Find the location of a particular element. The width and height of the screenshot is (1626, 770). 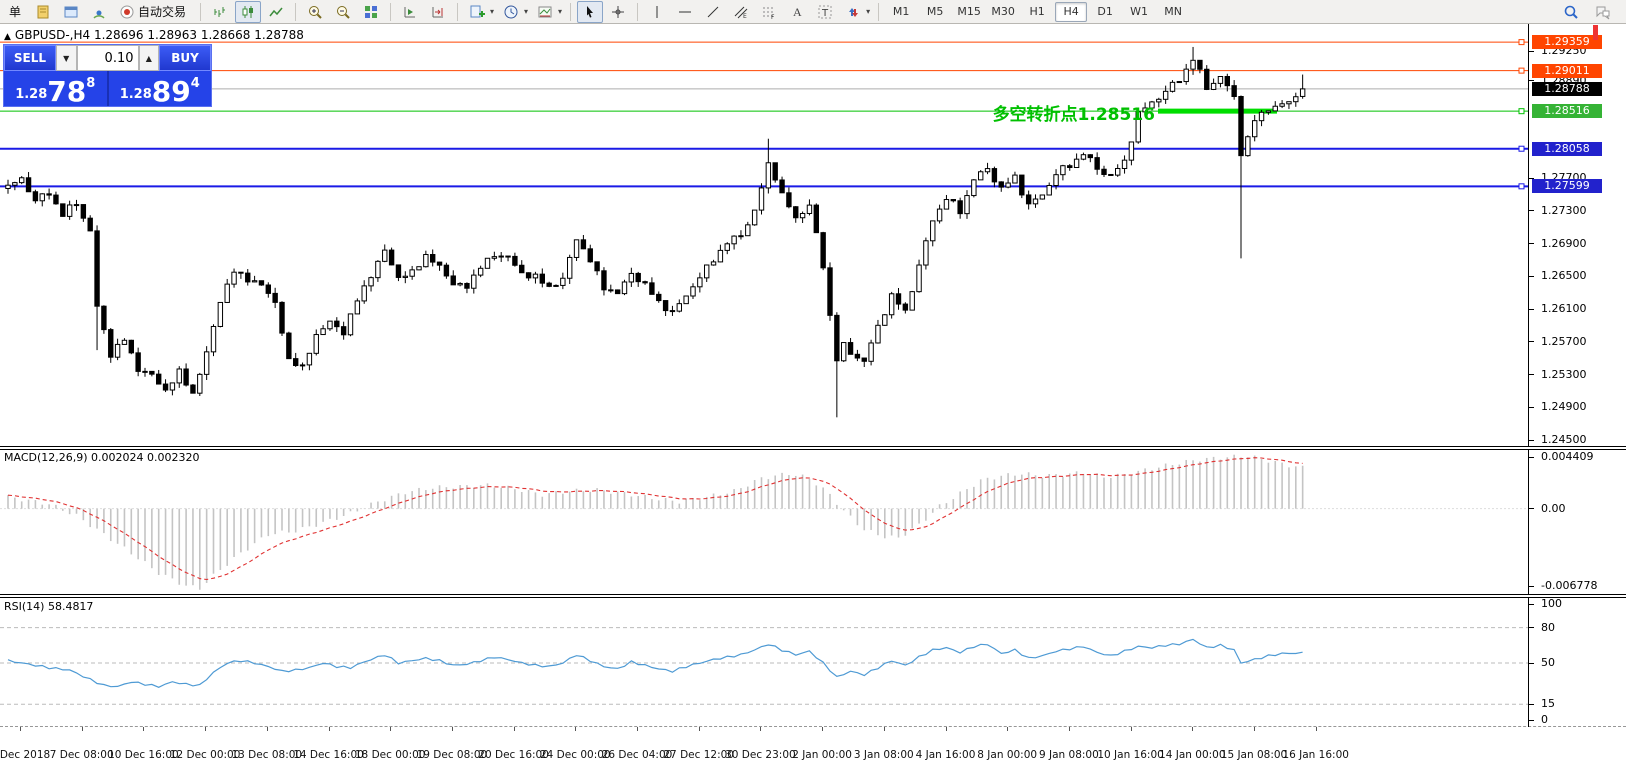

channel-icon: E is located at coordinates (741, 12).